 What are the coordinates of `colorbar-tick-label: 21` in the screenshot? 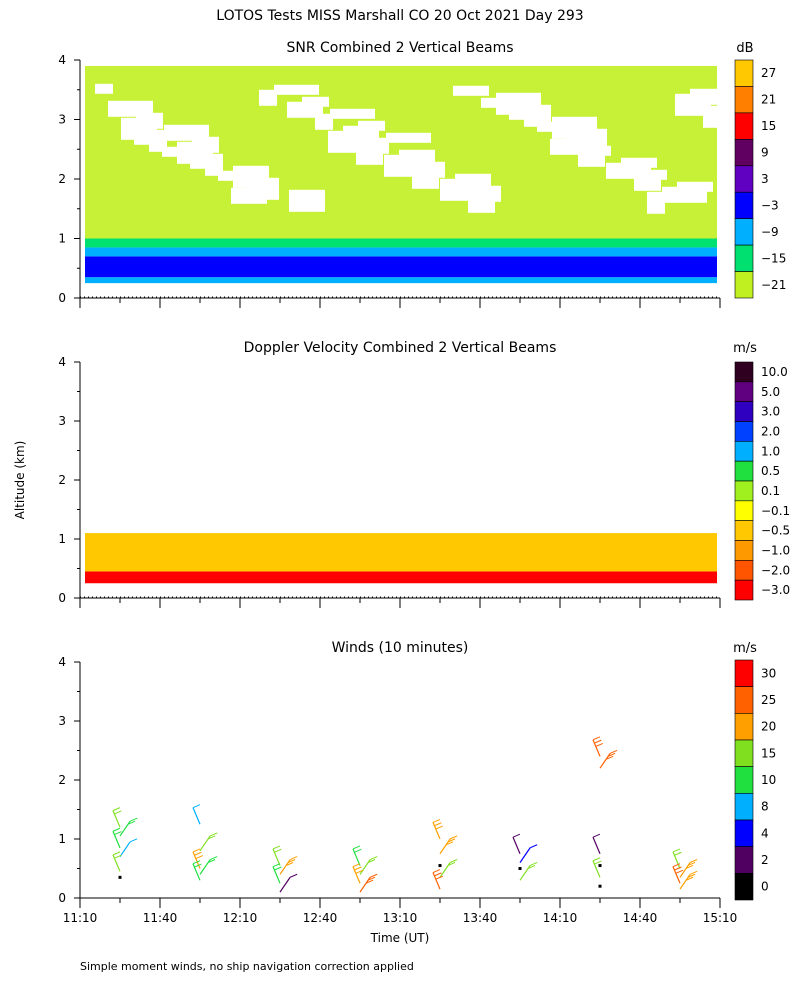 It's located at (768, 100).